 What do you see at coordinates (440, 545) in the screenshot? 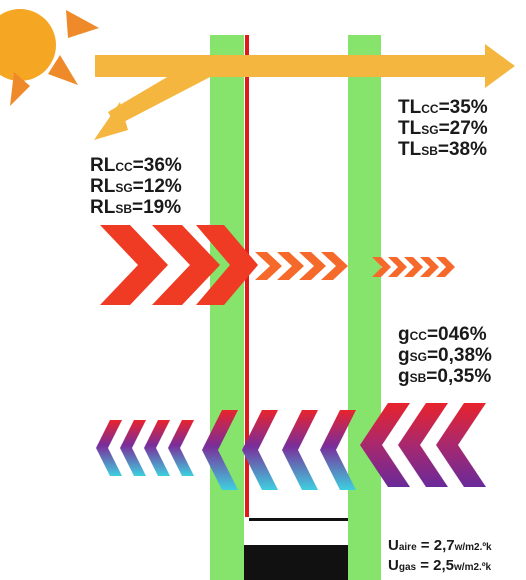
I see `u-aire: Uaire = 2,7w/m2.ºk` at bounding box center [440, 545].